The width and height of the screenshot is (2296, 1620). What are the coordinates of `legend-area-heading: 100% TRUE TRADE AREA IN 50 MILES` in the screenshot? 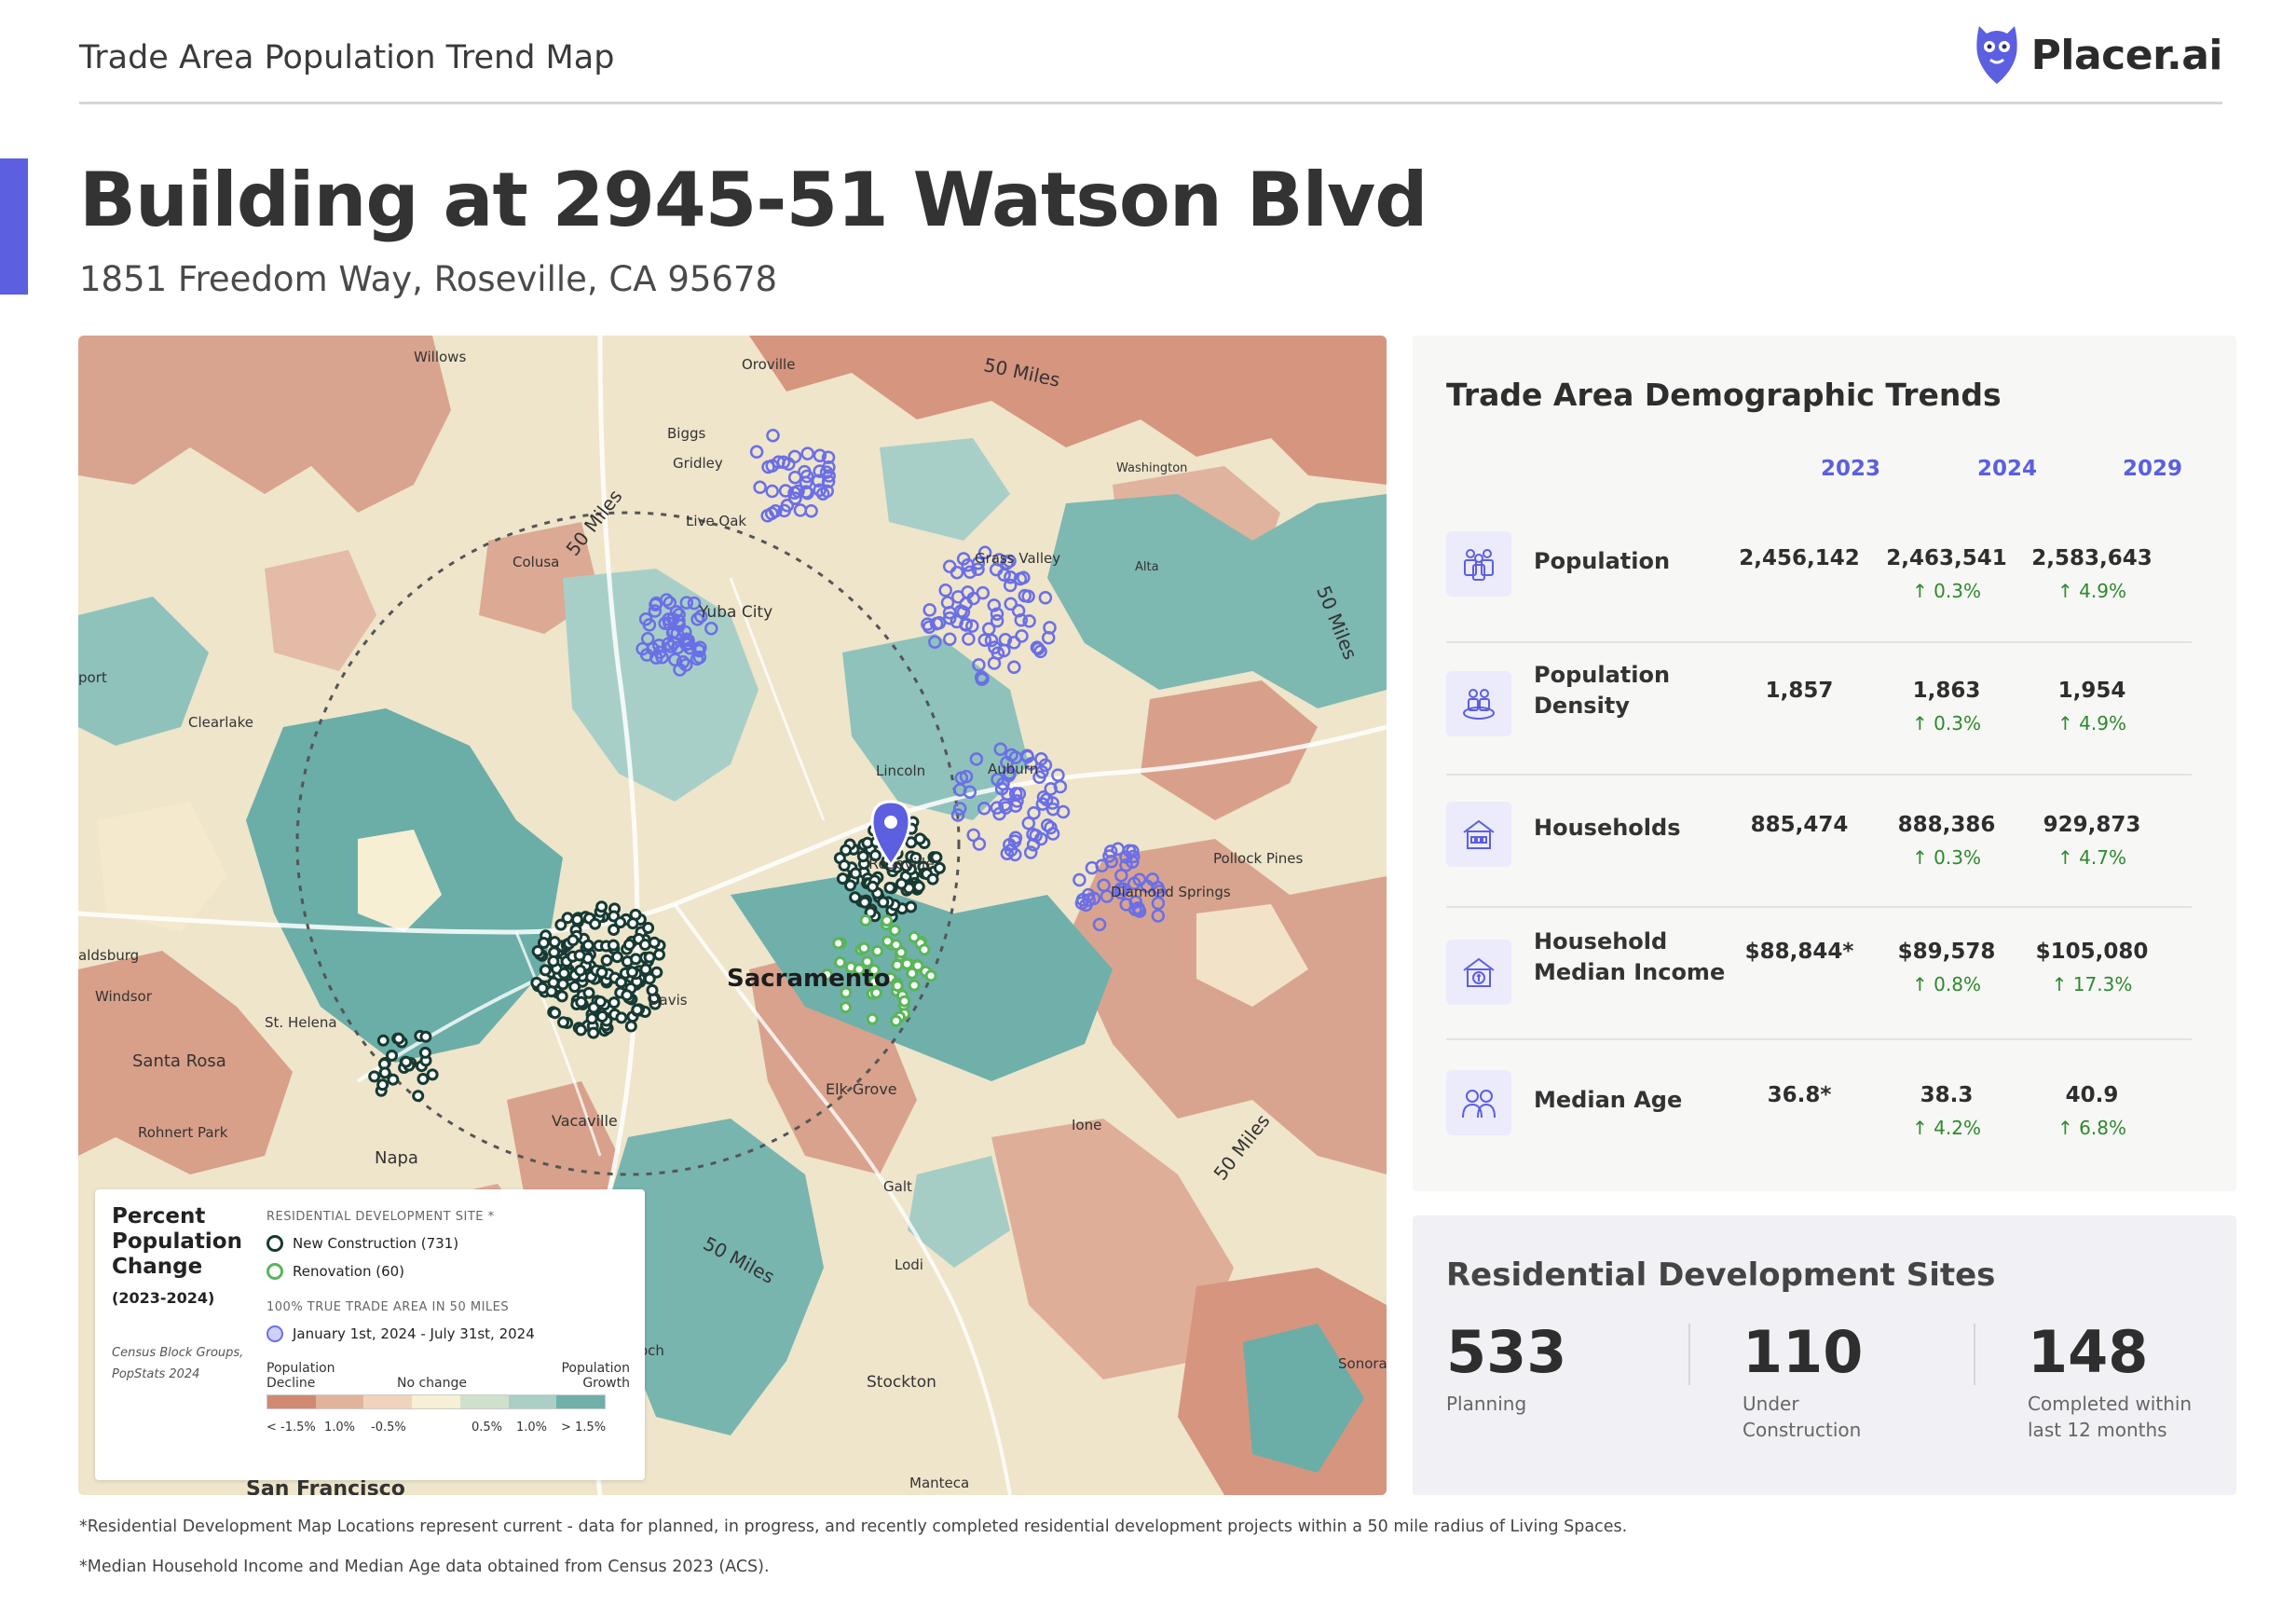 It's located at (388, 1307).